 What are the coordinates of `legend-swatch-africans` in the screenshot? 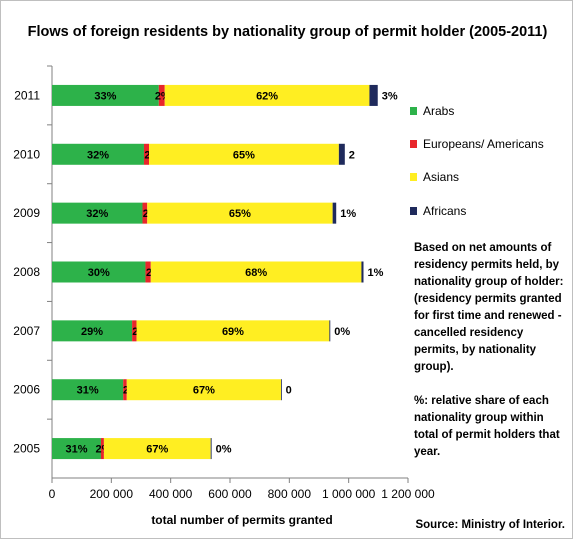 It's located at (413, 211).